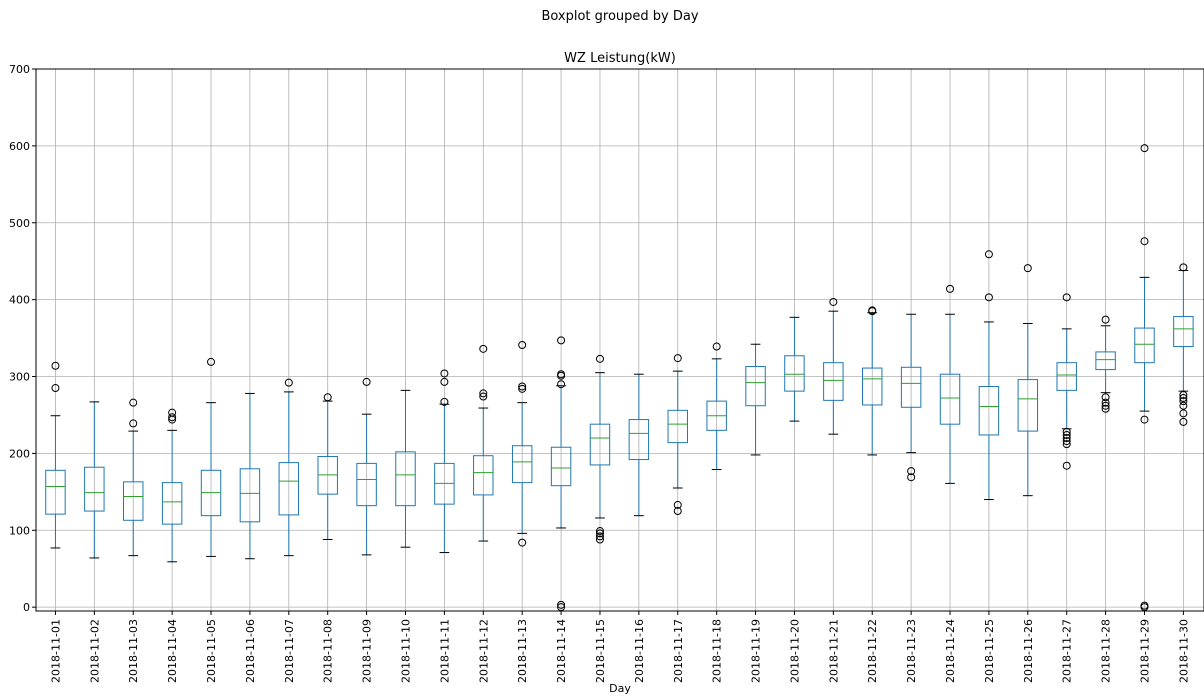  Describe the element at coordinates (717, 651) in the screenshot. I see `x-tick-label: 2018-11-18` at that location.